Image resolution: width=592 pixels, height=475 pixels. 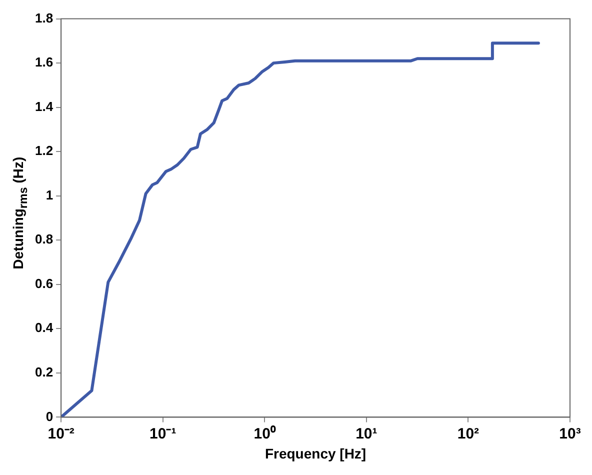 I want to click on x-axis-title: Frequency [Hz], so click(x=315, y=453).